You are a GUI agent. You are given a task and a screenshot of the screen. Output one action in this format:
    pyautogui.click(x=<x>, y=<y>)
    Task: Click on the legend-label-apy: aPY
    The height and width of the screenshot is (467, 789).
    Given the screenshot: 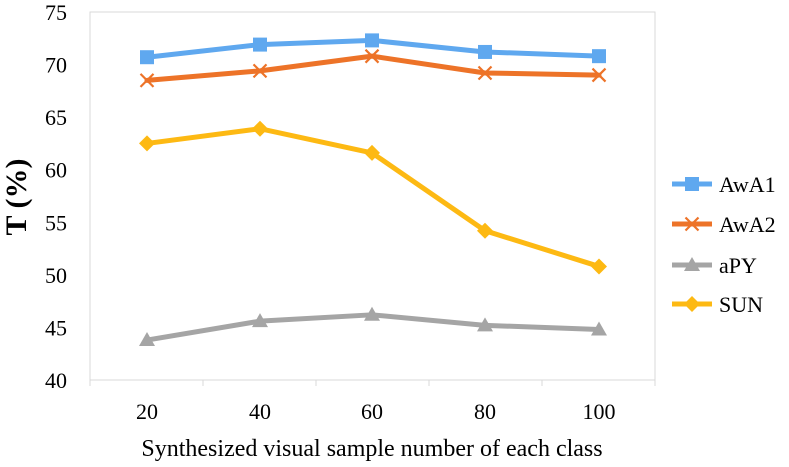 What is the action you would take?
    pyautogui.click(x=738, y=265)
    